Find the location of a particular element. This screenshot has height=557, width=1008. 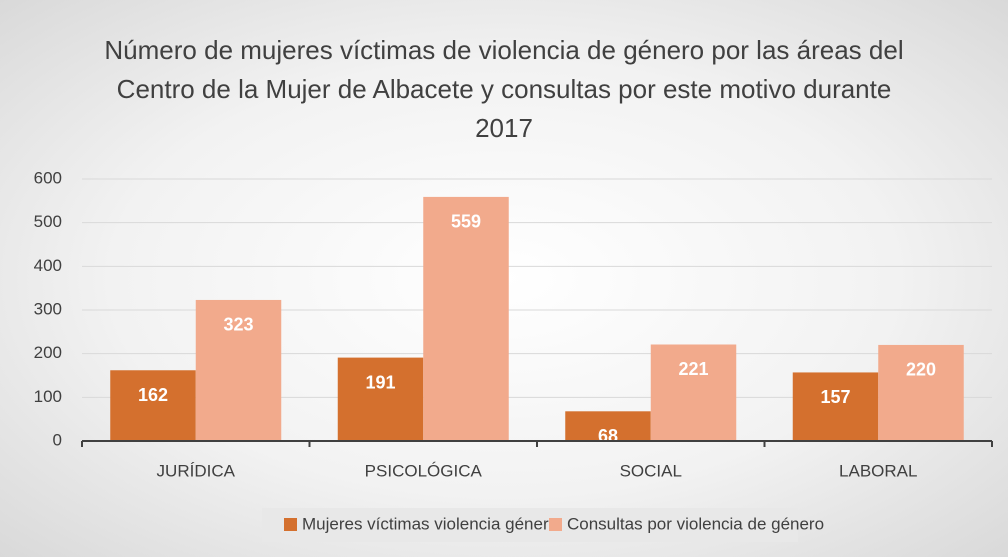

value-label: 559 is located at coordinates (466, 222).